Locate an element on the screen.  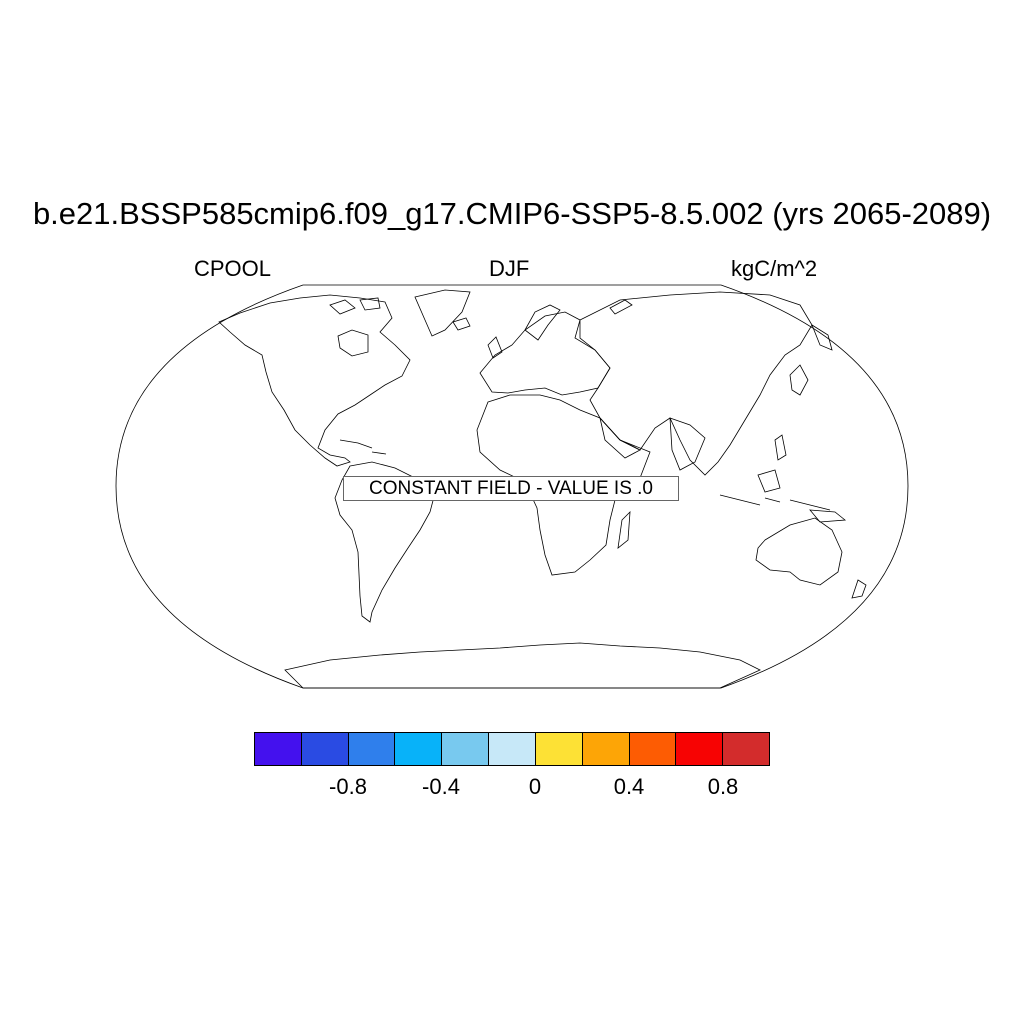
colorbar is located at coordinates (512, 749).